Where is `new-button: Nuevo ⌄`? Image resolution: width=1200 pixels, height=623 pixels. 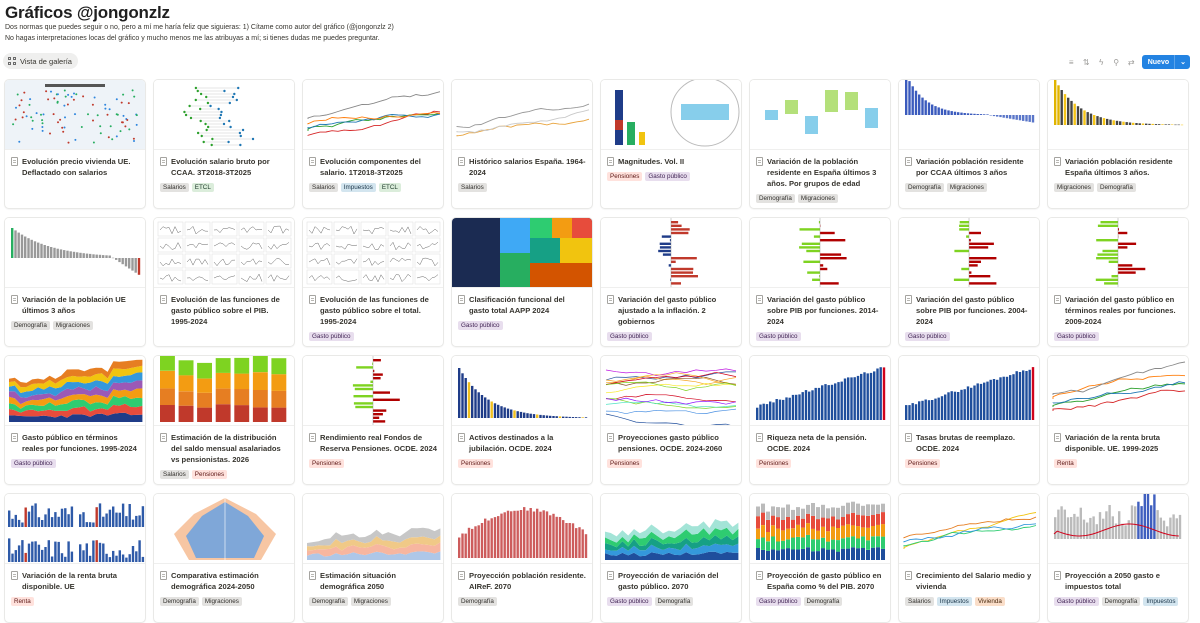 new-button: Nuevo ⌄ is located at coordinates (1165, 62).